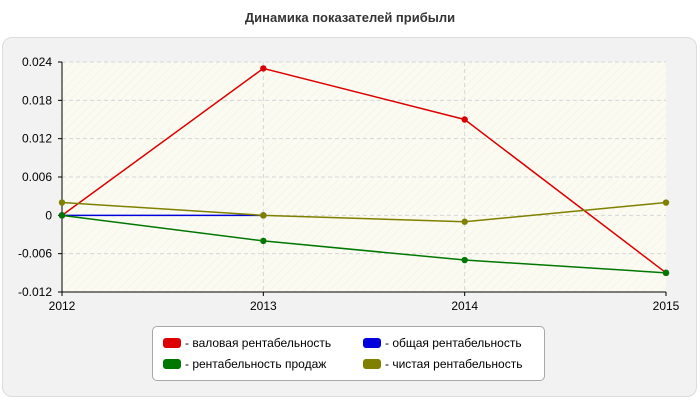 This screenshot has width=700, height=400. Describe the element at coordinates (350, 17) in the screenshot. I see `chart-title: Динамика показателей прибыли` at that location.